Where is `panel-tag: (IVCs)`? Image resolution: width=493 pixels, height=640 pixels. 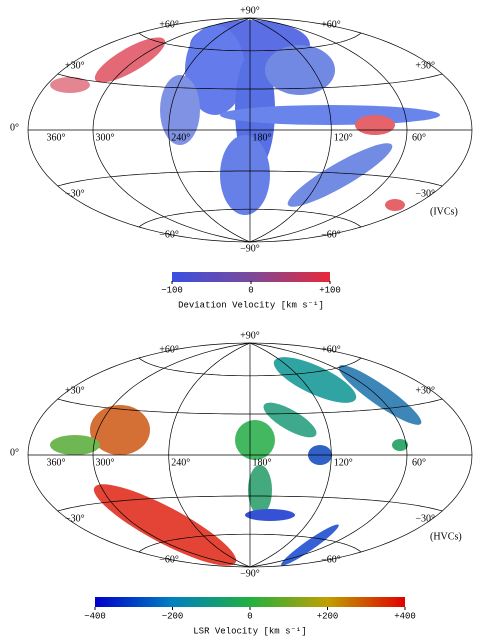
panel-tag: (IVCs) is located at coordinates (444, 211).